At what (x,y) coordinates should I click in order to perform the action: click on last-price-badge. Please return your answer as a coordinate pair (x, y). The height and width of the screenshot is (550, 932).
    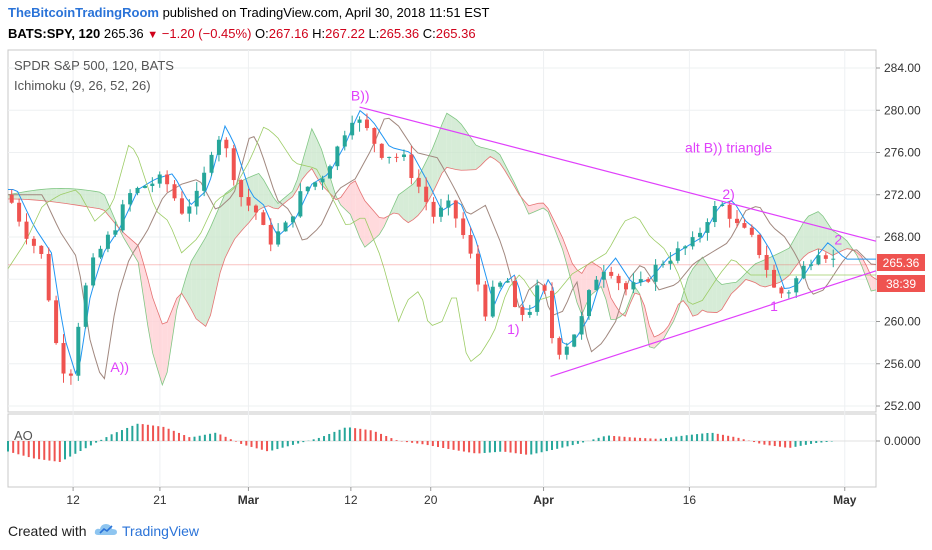
    Looking at the image, I should click on (901, 262).